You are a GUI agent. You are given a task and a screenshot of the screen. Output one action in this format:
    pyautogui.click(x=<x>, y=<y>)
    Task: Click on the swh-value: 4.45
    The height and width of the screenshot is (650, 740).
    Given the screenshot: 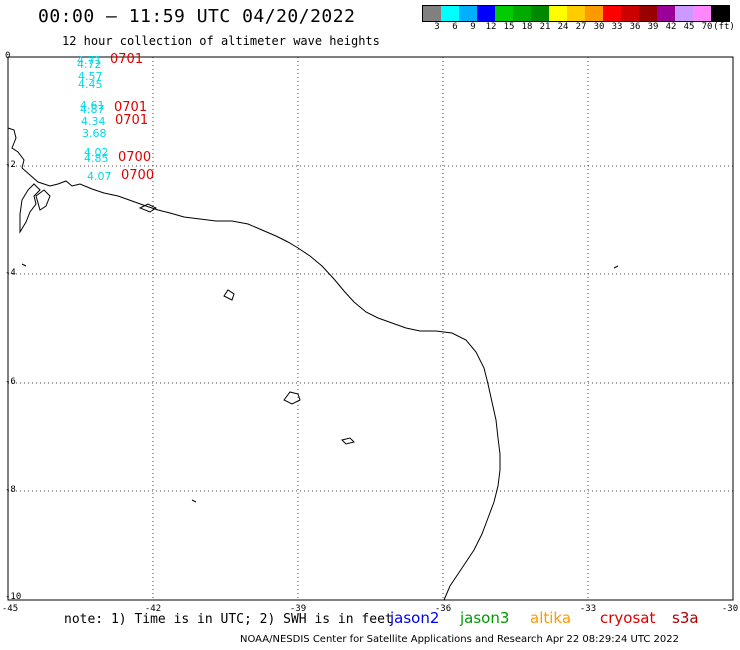 What is the action you would take?
    pyautogui.click(x=90, y=84)
    